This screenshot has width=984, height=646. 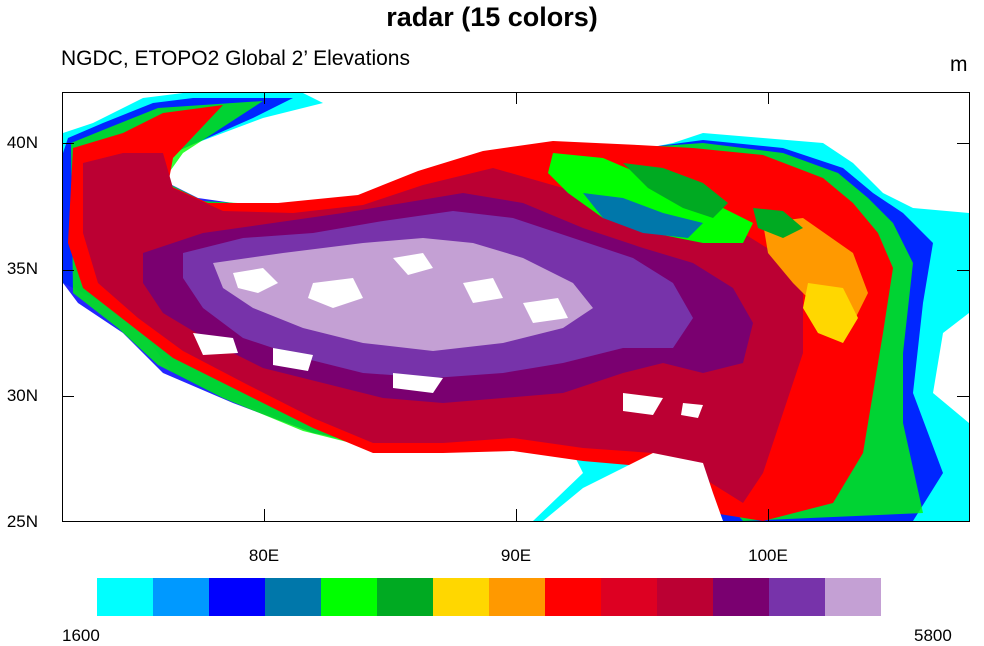 What do you see at coordinates (675, 190) in the screenshot?
I see `basin-darkgreen` at bounding box center [675, 190].